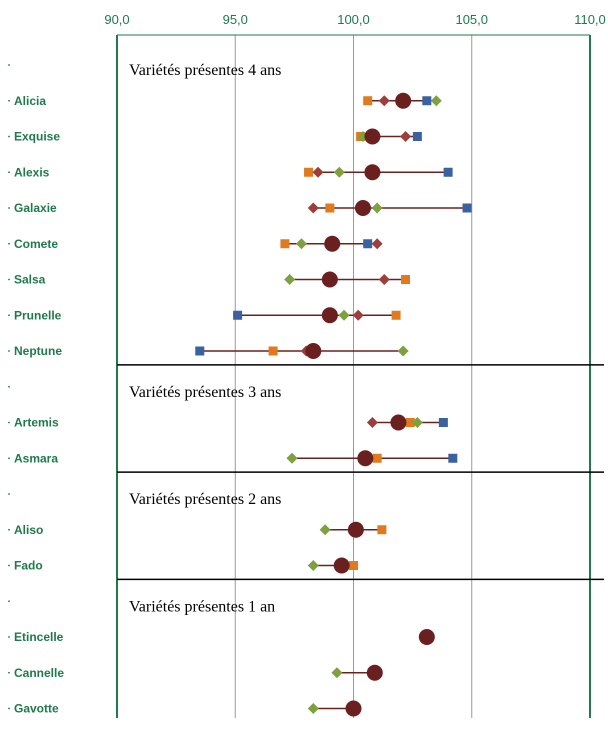  What do you see at coordinates (38, 351) in the screenshot?
I see `category-label: Neptune` at bounding box center [38, 351].